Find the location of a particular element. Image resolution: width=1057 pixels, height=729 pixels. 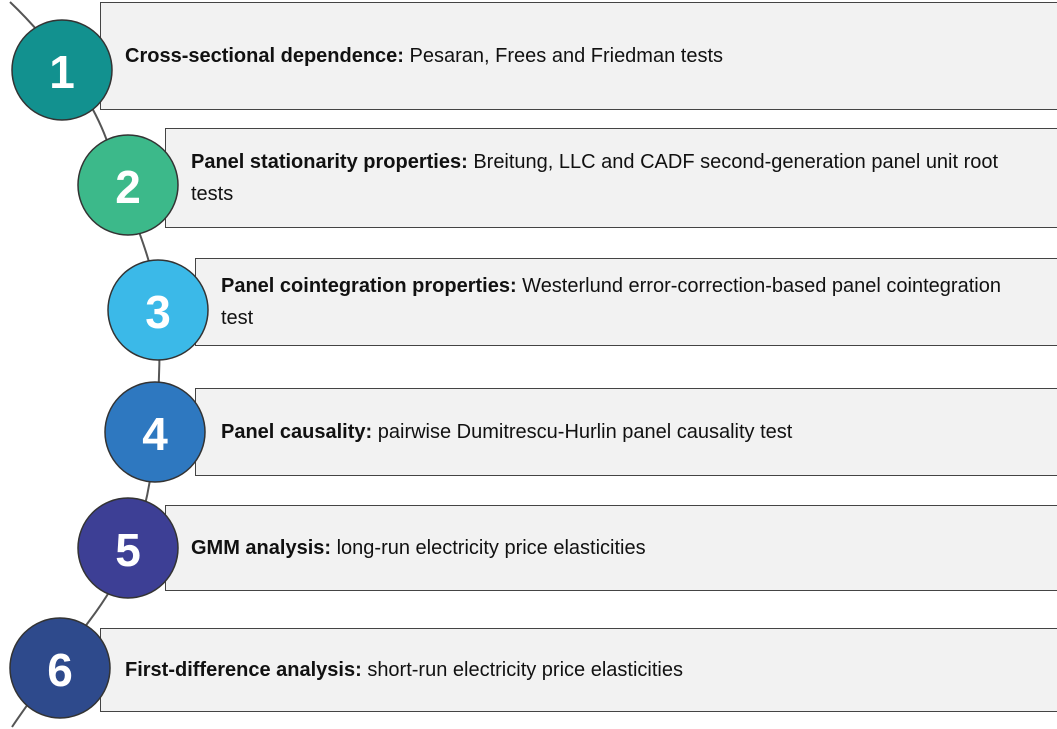

step-number: 4 is located at coordinates (155, 434).